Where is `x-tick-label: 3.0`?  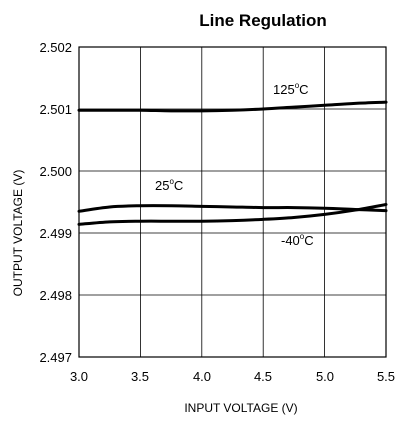 x-tick-label: 3.0 is located at coordinates (79, 376).